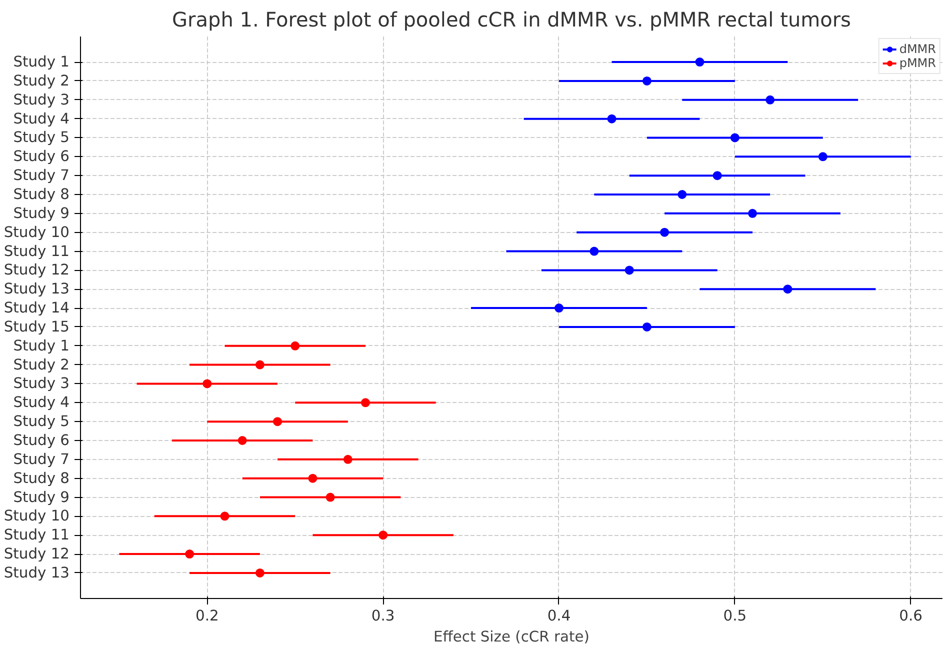  What do you see at coordinates (207, 616) in the screenshot?
I see `x-tick-label: 0.2` at bounding box center [207, 616].